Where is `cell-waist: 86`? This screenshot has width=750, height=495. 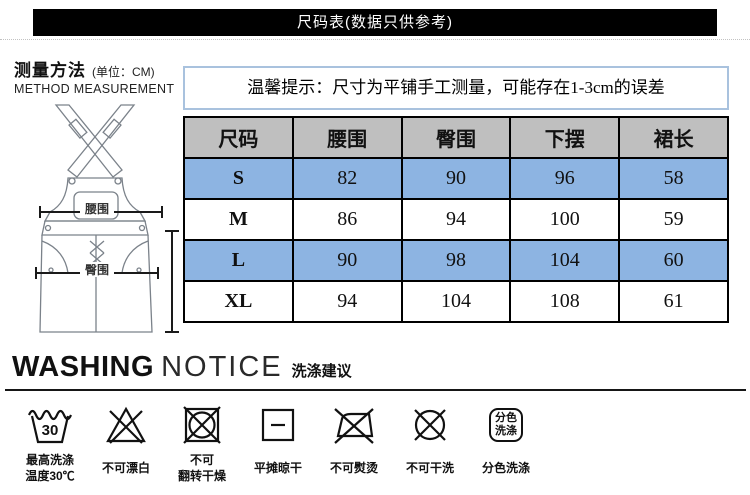
cell-waist: 86 is located at coordinates (347, 219).